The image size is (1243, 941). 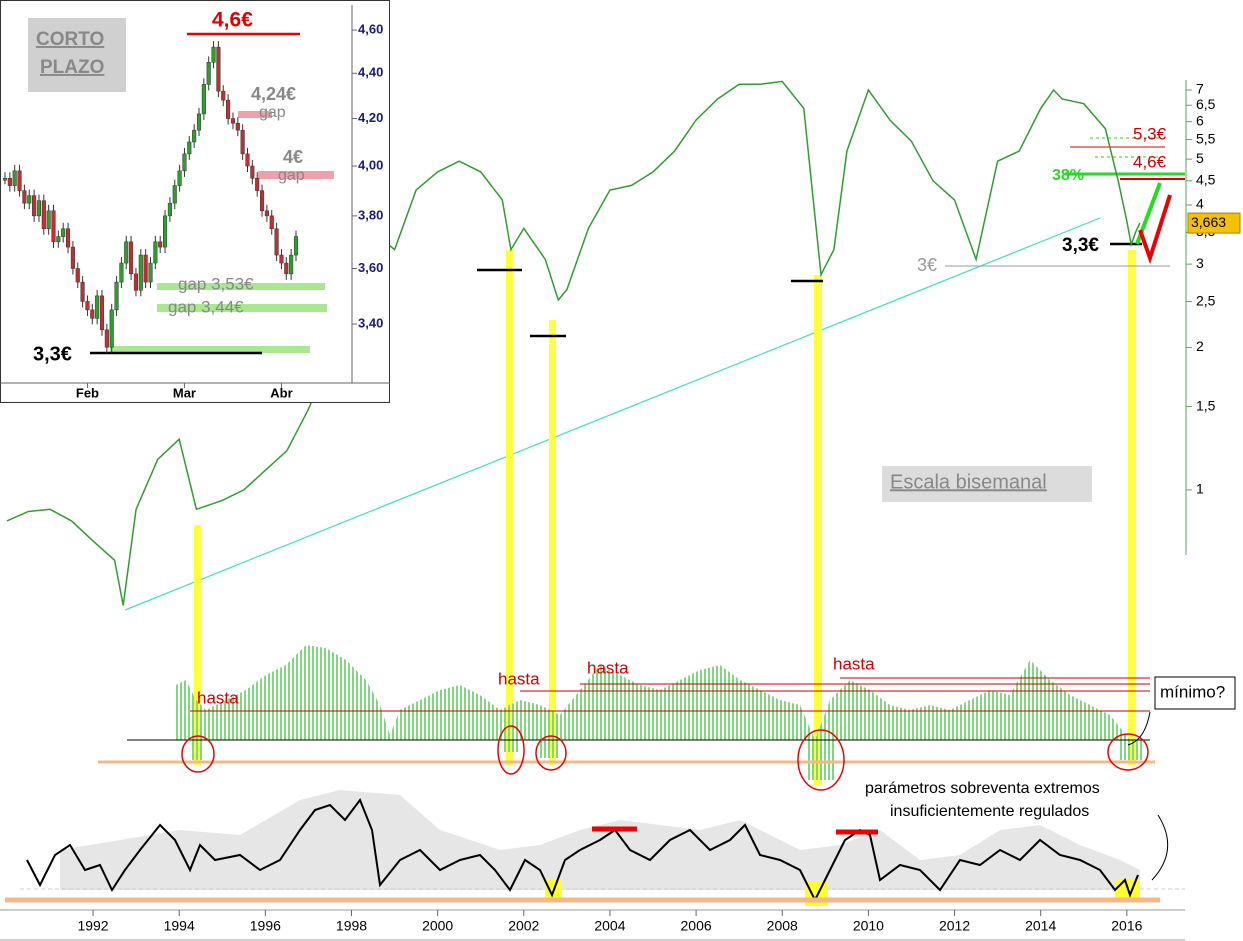 I want to click on x-tick-label: 2016, so click(x=1126, y=926).